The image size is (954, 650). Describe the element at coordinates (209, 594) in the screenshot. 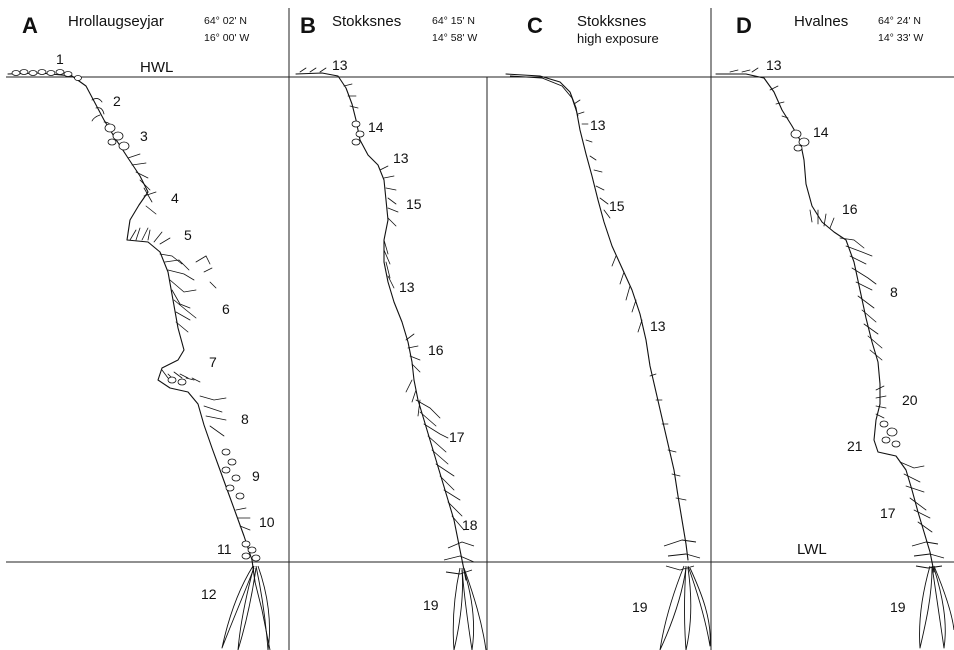

I see `zone-label: 12` at that location.